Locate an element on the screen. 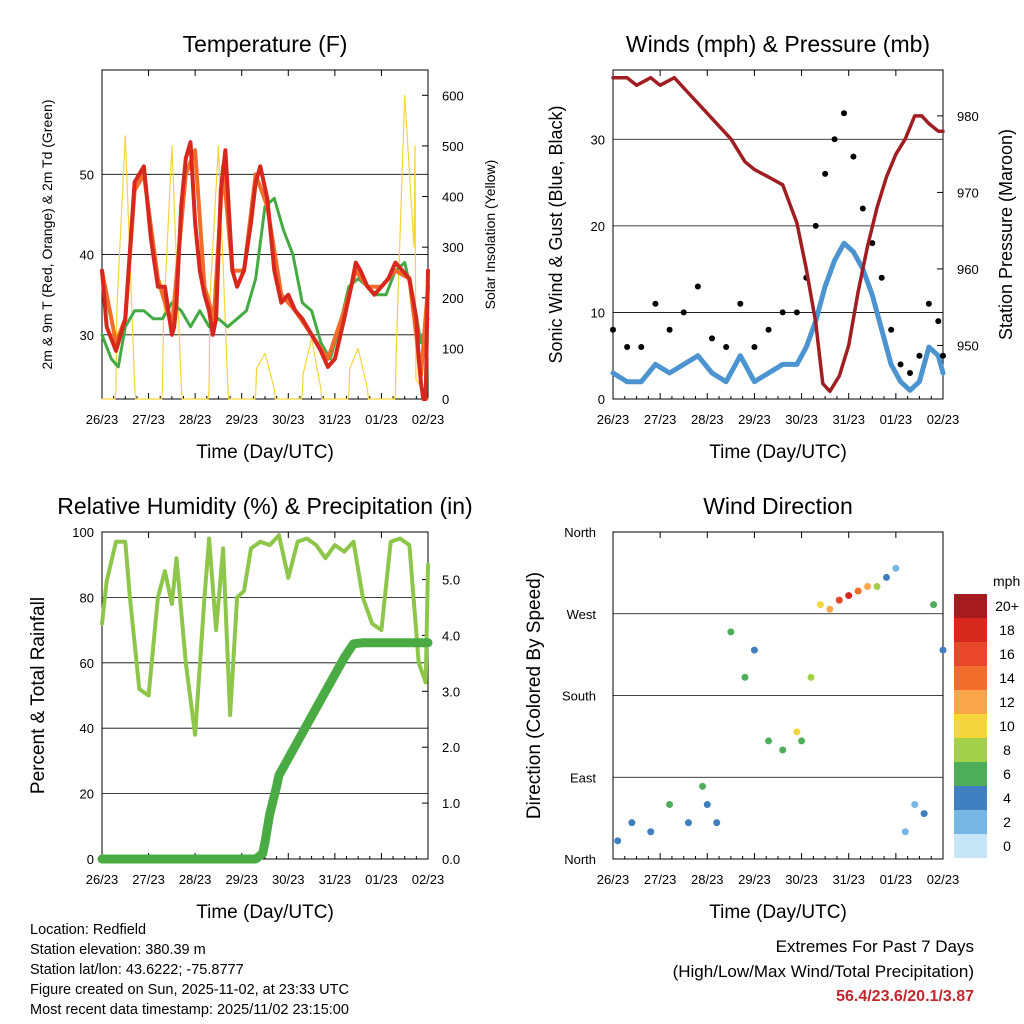 This screenshot has height=1024, width=1024. y-right-tick-label: 600 is located at coordinates (453, 95).